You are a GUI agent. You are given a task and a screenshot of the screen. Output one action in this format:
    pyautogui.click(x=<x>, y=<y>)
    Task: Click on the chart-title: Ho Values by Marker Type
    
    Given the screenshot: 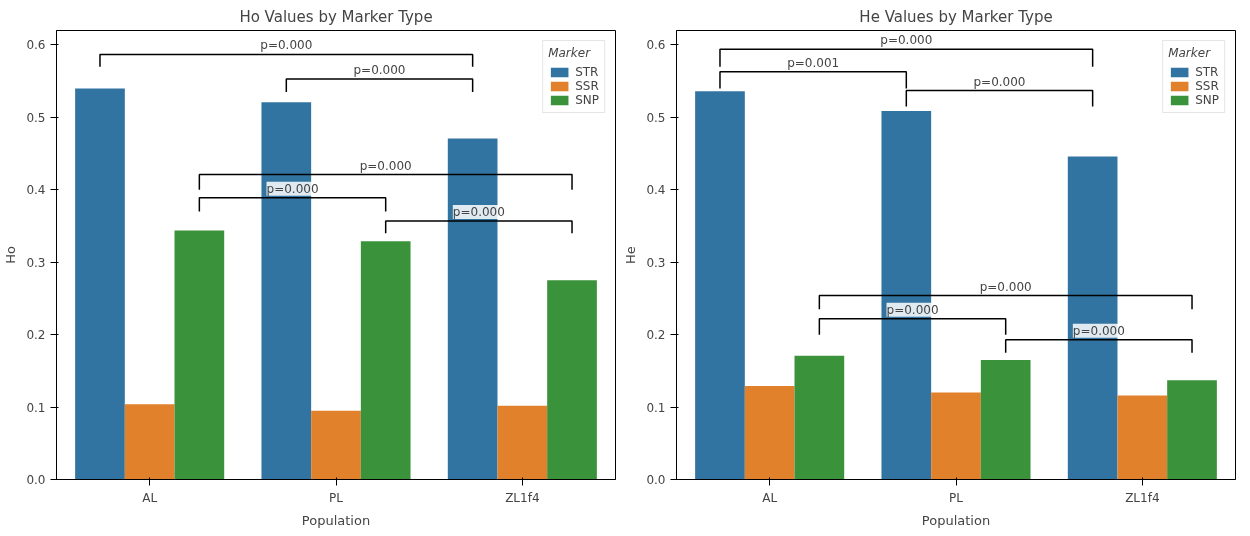 What is the action you would take?
    pyautogui.click(x=336, y=16)
    